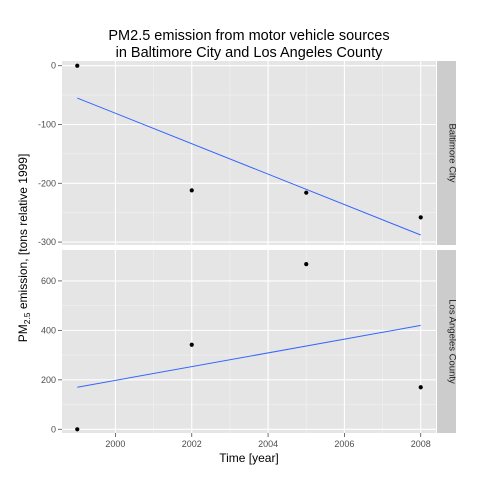 This screenshot has height=480, width=480. I want to click on x-tick-label: 2002, so click(192, 444).